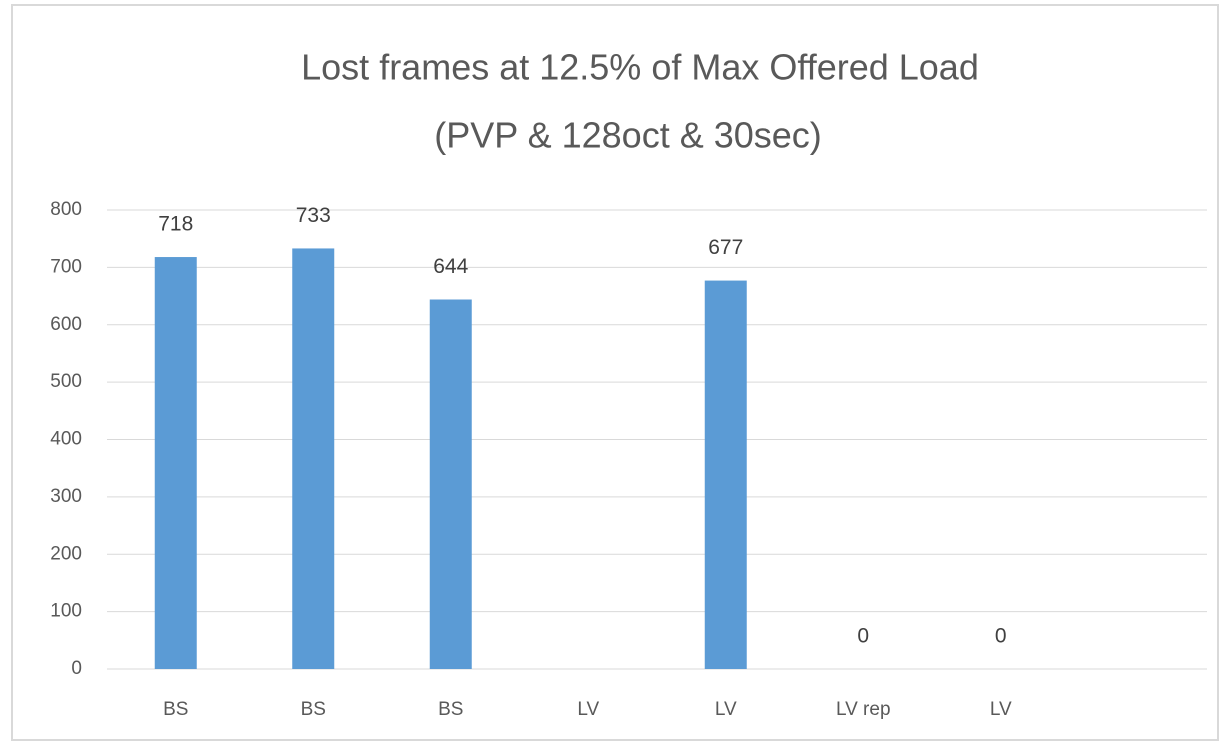 The image size is (1231, 746). Describe the element at coordinates (863, 709) in the screenshot. I see `x-tick-label: LV rep` at that location.